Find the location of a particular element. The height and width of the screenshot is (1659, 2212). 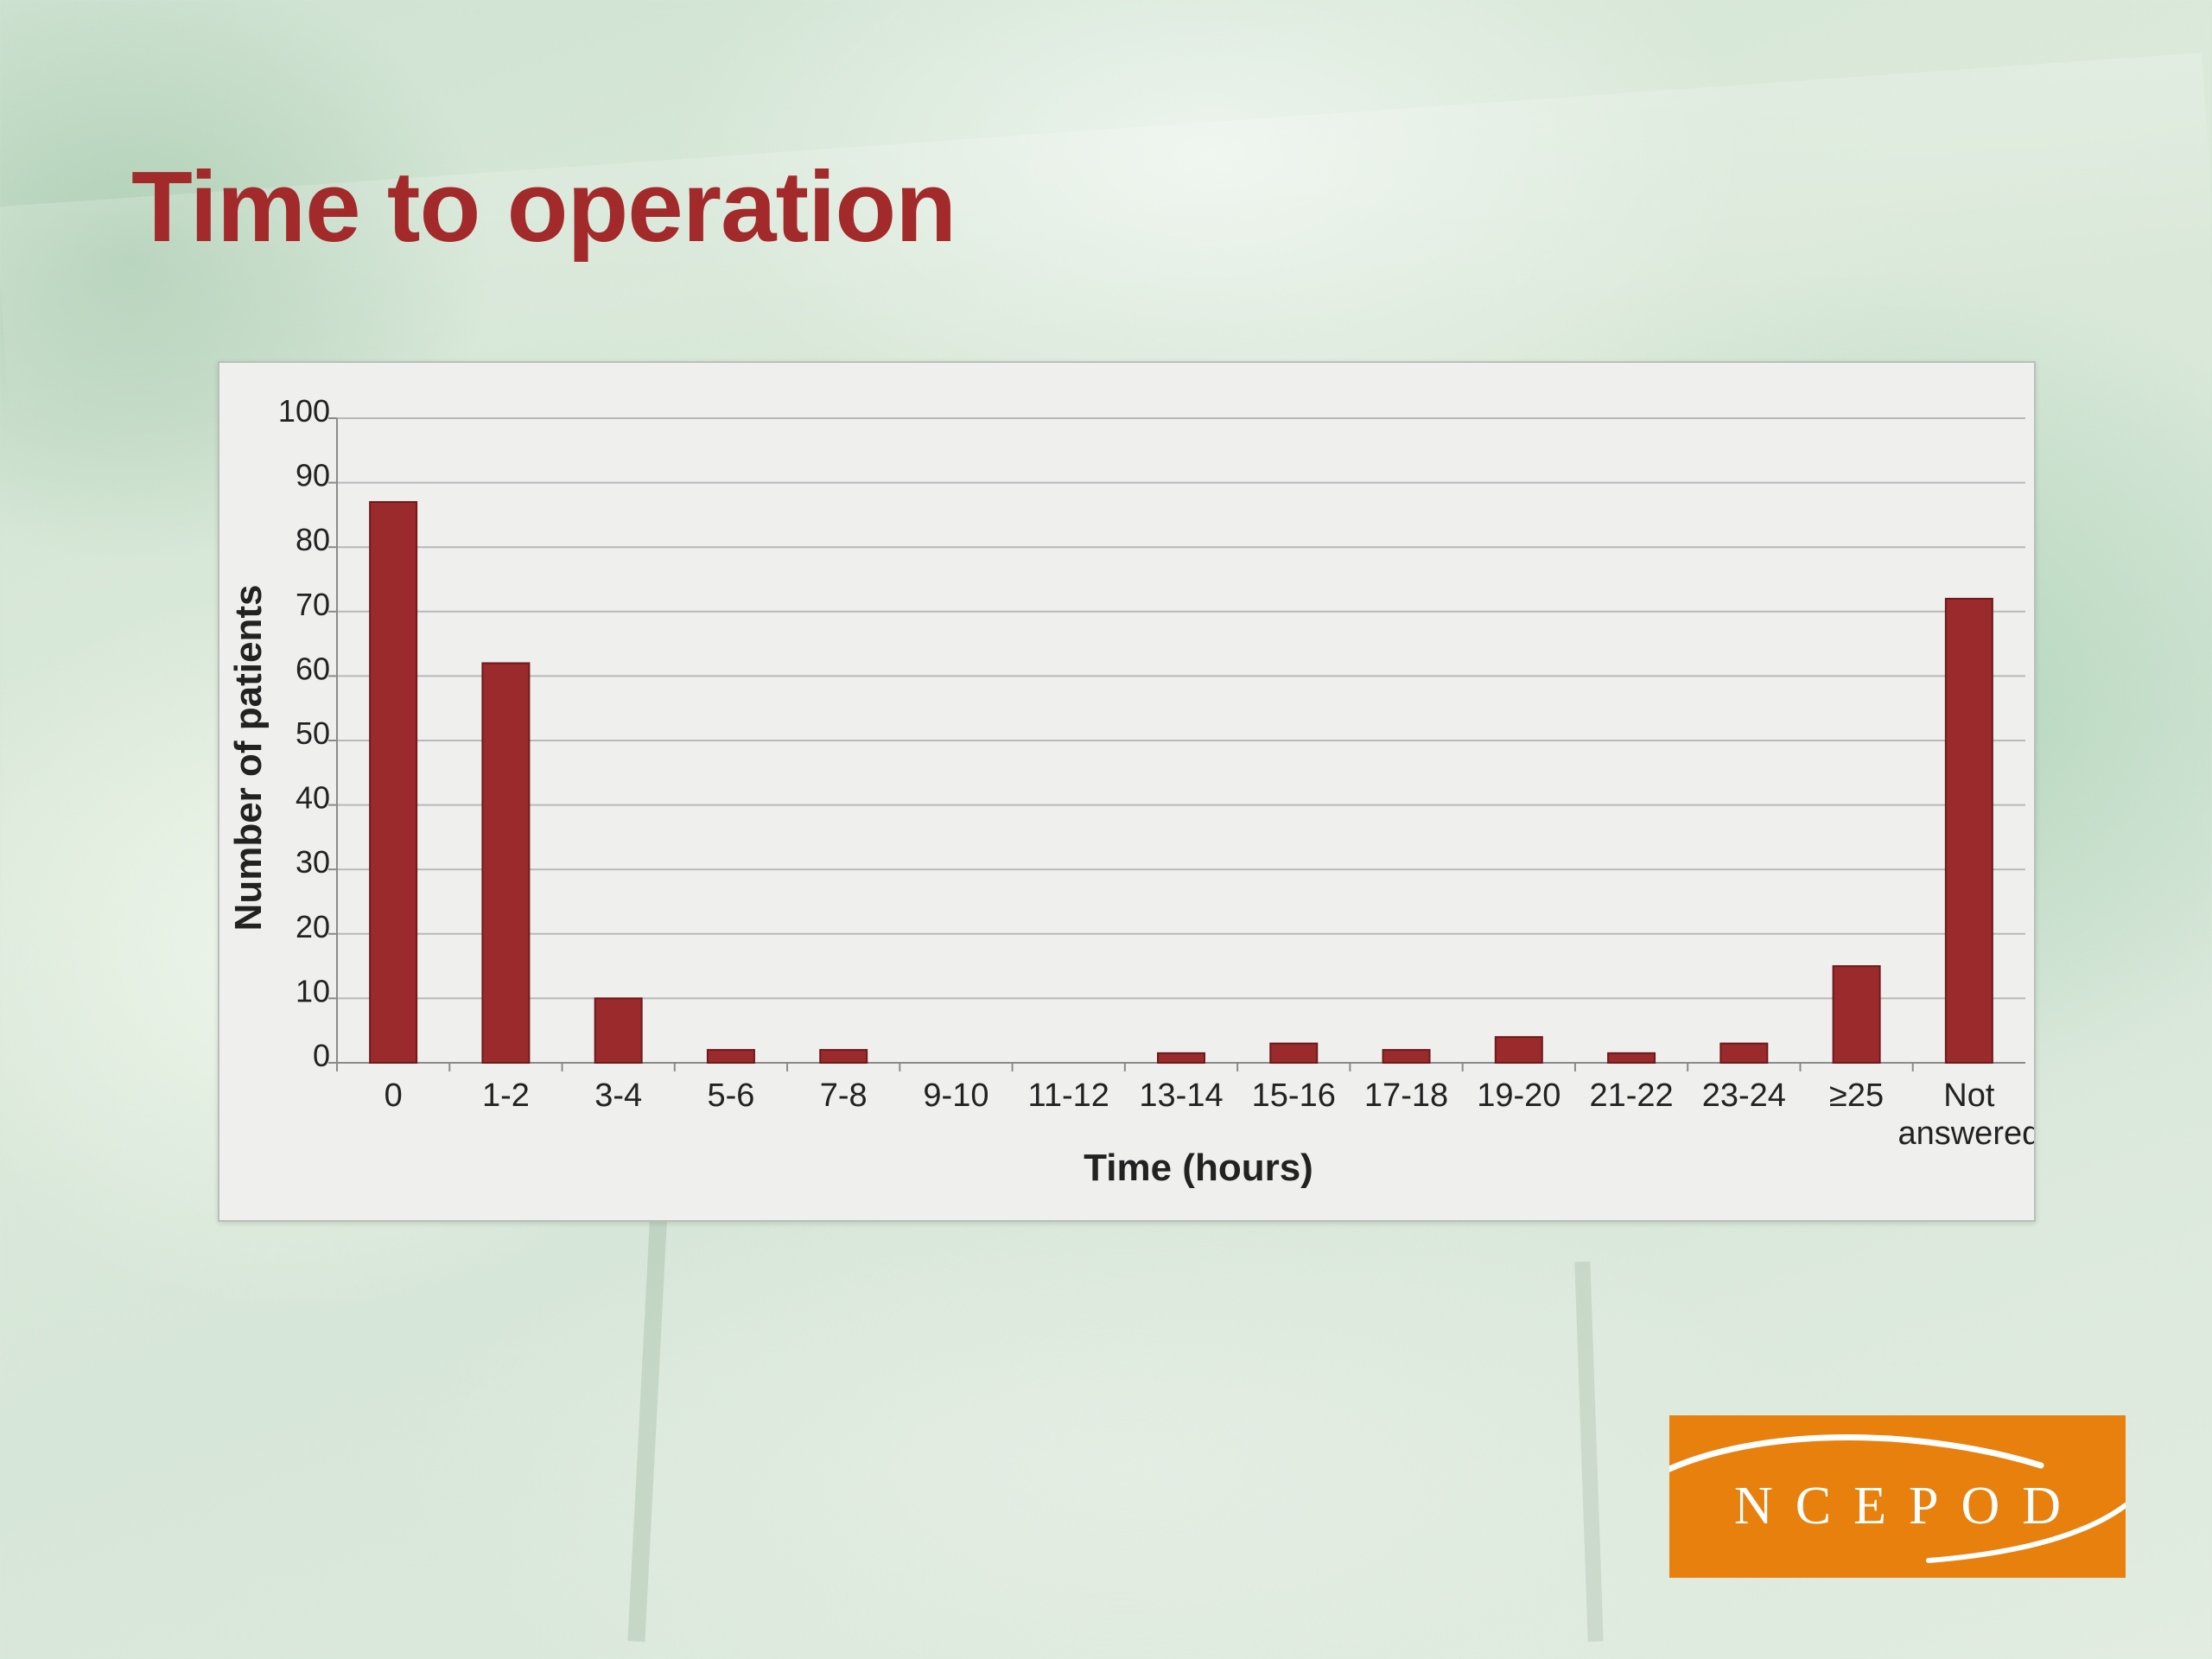

y-tick-label: 70 is located at coordinates (313, 604).